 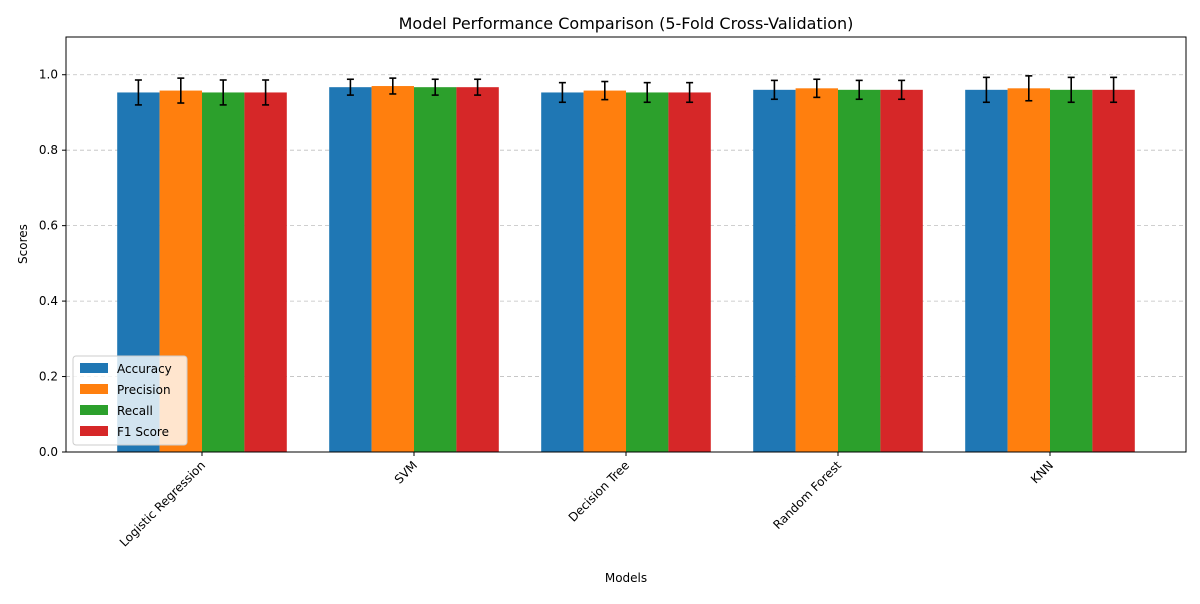 I want to click on legend-label: Accuracy, so click(x=144, y=369).